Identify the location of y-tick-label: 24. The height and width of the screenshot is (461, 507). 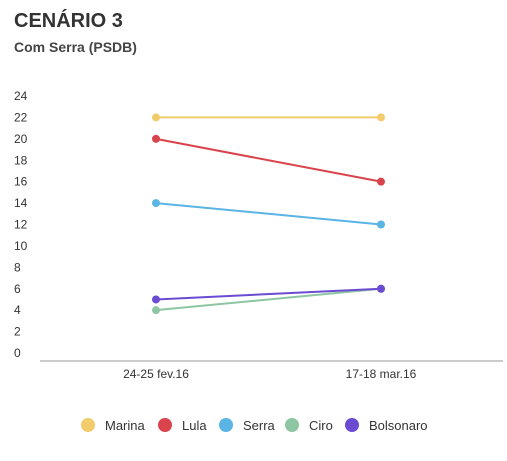
(21, 96).